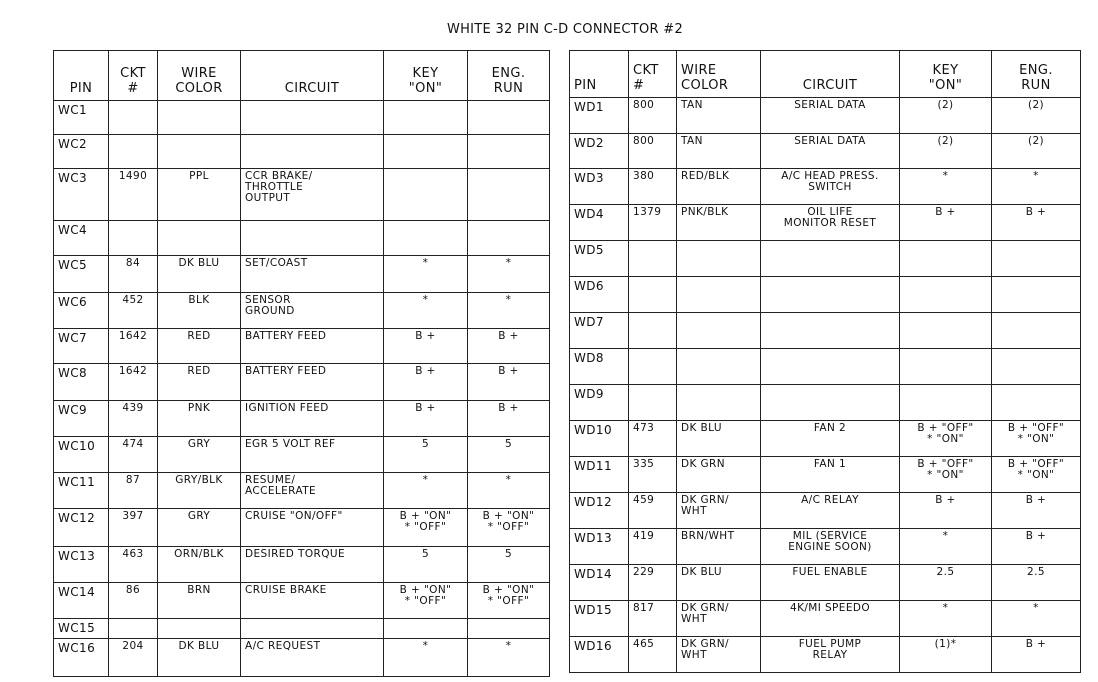 The height and width of the screenshot is (682, 1098). Describe the element at coordinates (133, 527) in the screenshot. I see `ckt-cell: 397` at that location.